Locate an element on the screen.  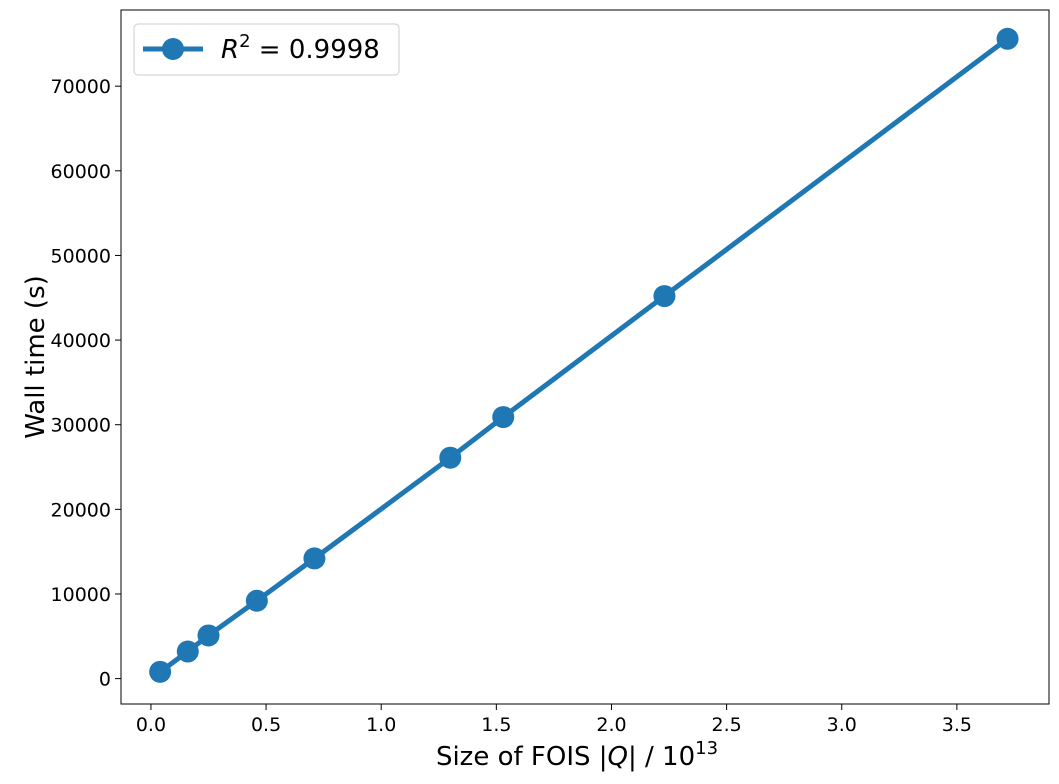
x-tick-label: 2.5 is located at coordinates (727, 725).